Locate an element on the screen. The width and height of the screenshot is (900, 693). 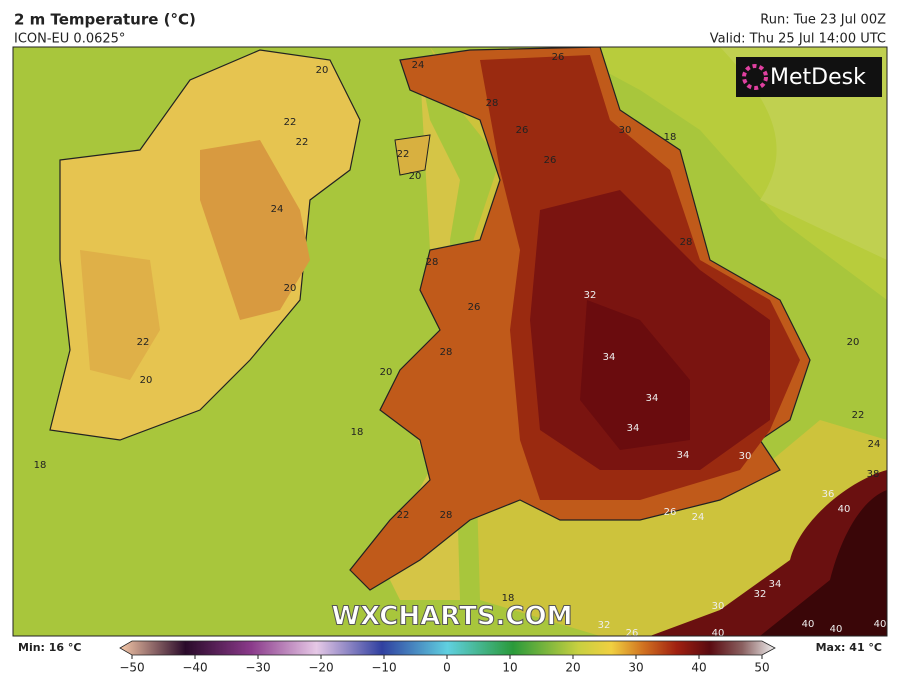
title: 2 m Temperature (°C) is located at coordinates (105, 20).